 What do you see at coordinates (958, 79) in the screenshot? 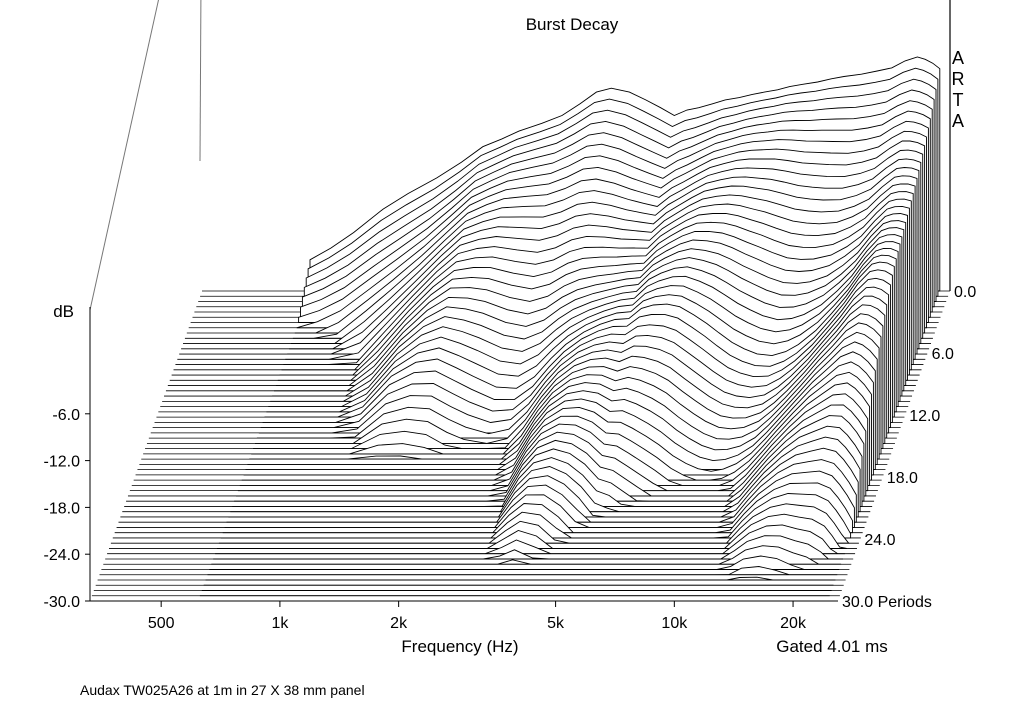
I see `watermark-letter: R` at bounding box center [958, 79].